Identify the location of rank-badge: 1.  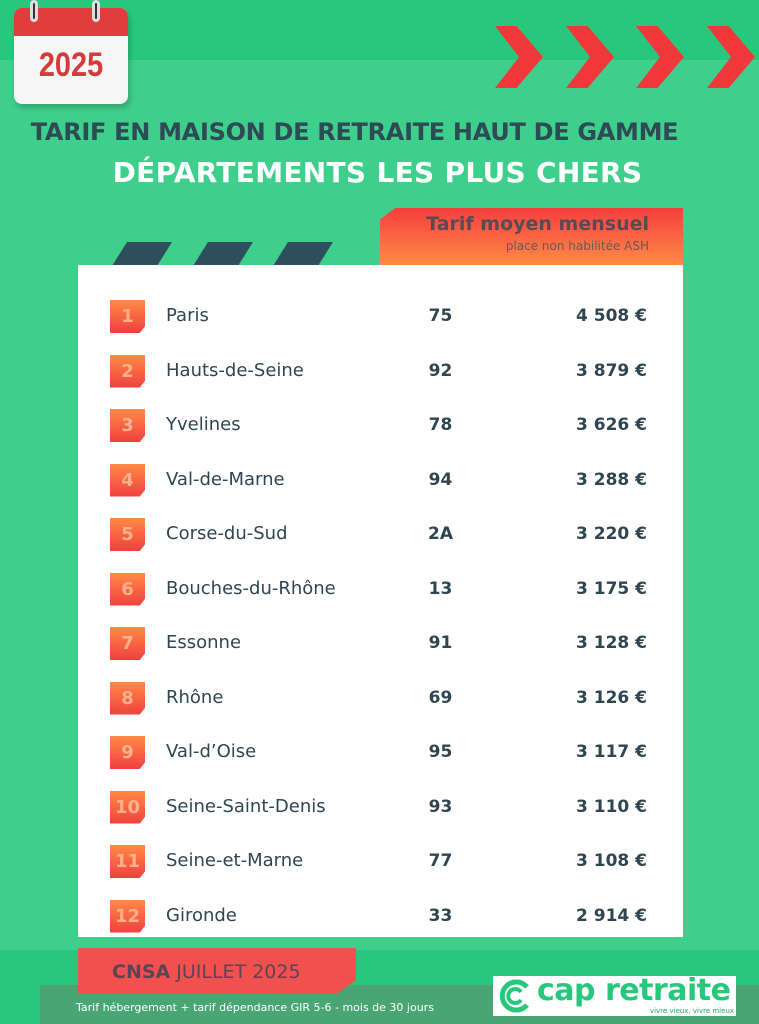
(127, 316).